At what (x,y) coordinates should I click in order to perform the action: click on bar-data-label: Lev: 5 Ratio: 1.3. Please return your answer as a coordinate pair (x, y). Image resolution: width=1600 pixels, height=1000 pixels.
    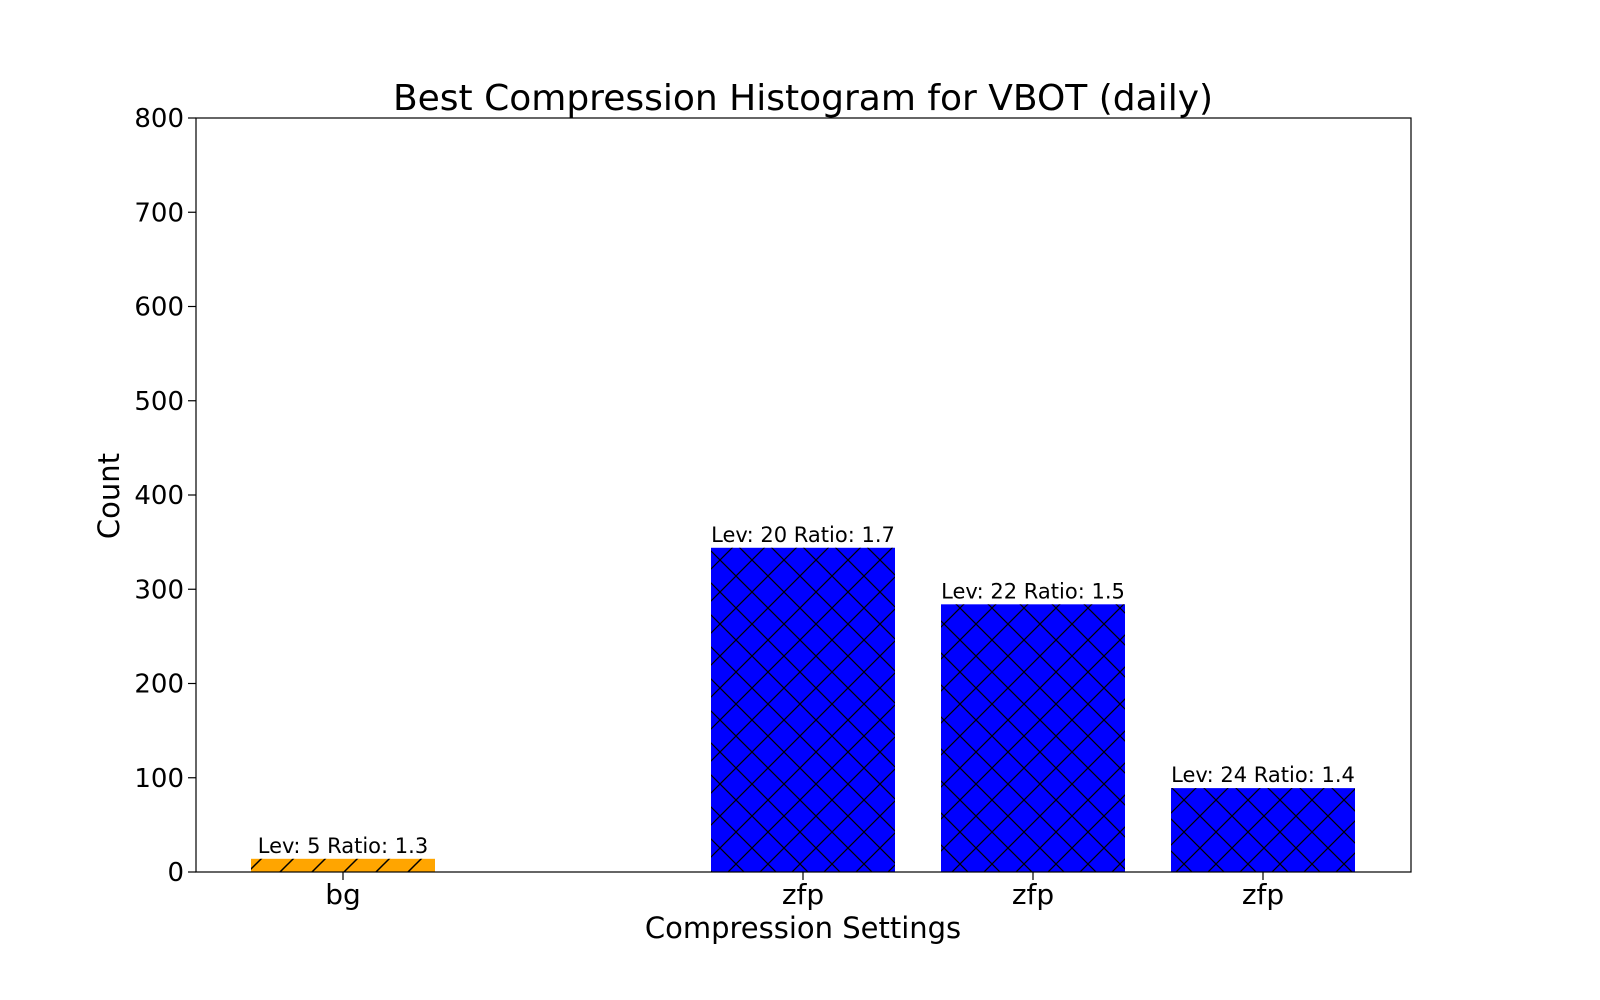
    Looking at the image, I should click on (343, 846).